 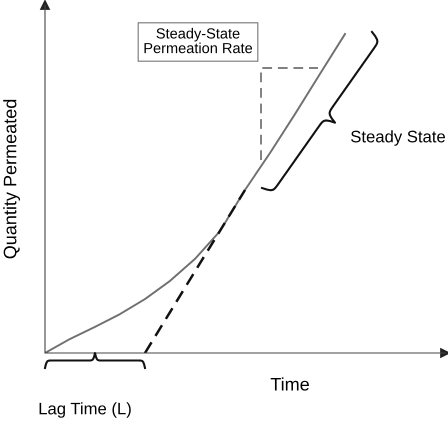 What do you see at coordinates (198, 41) in the screenshot?
I see `annotation: Steady-State Permeation Rate` at bounding box center [198, 41].